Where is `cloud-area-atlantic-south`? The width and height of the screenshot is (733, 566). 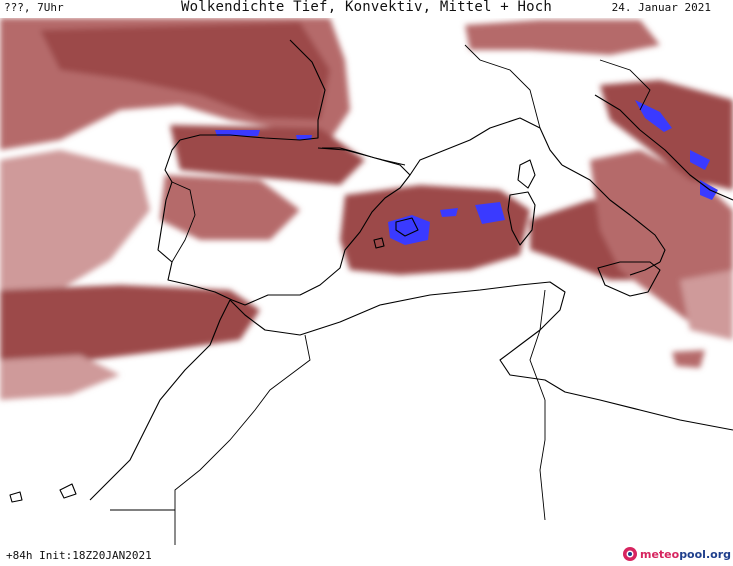 cloud-area-atlantic-south is located at coordinates (60, 377).